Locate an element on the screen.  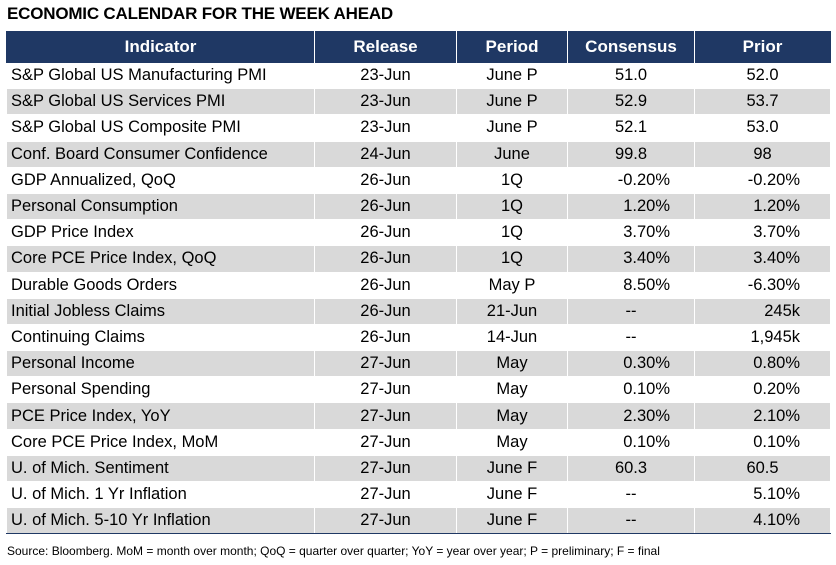
cell-consensus: 52.1 is located at coordinates (631, 128).